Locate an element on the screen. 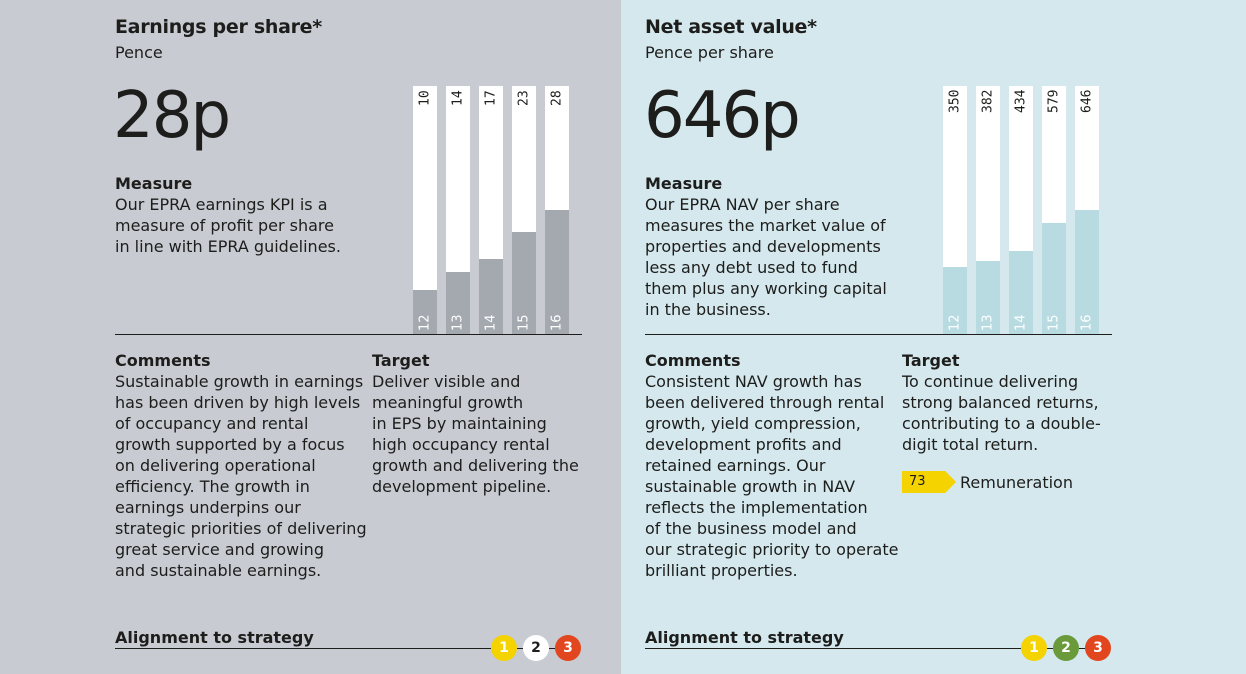  eps-target-heading: Target is located at coordinates (401, 360).